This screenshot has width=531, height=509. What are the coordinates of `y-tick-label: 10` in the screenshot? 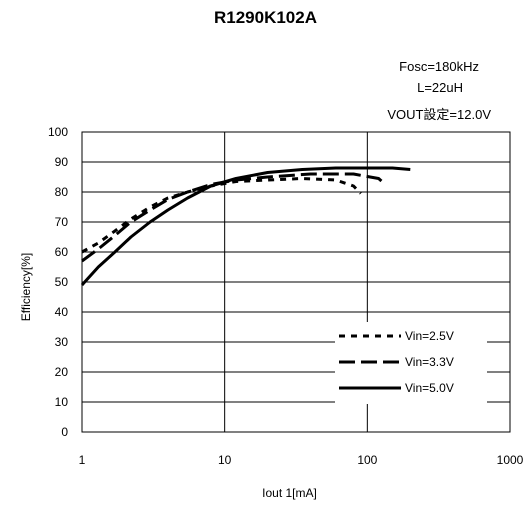 It's located at (62, 402).